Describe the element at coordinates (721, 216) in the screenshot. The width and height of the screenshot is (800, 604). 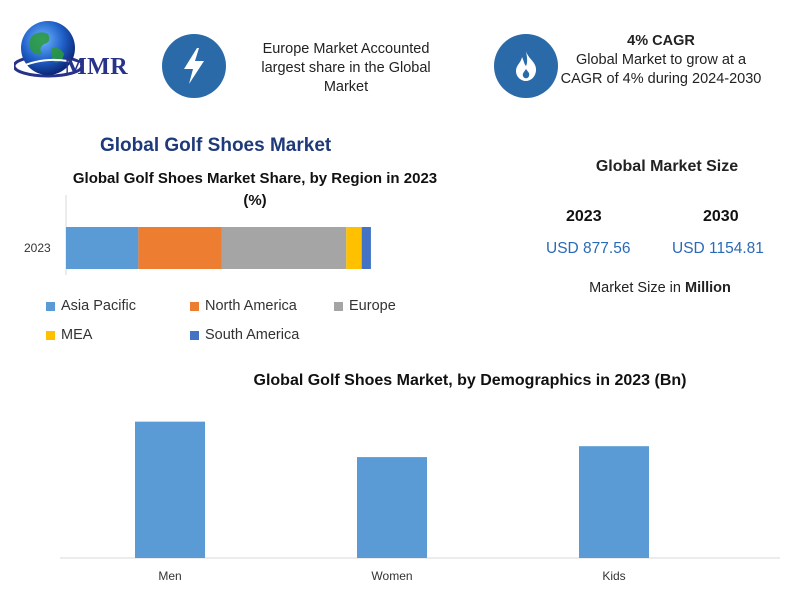
I see `market-size-year-2030: 2030` at that location.